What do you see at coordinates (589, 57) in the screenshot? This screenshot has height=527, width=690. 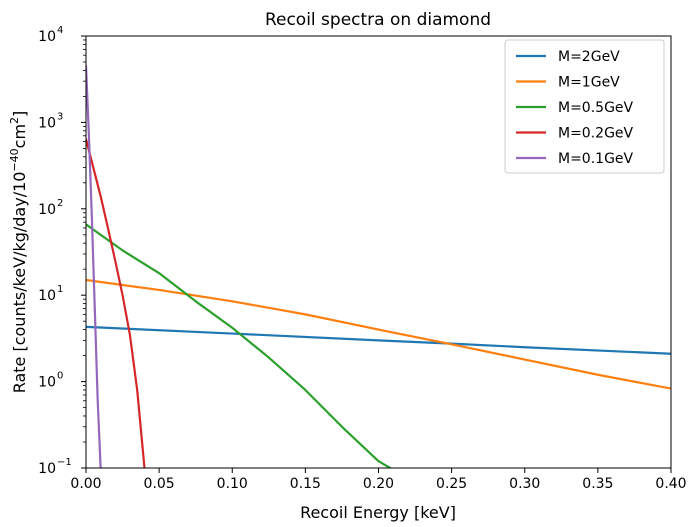 I see `legend-label: M=2GeV` at bounding box center [589, 57].